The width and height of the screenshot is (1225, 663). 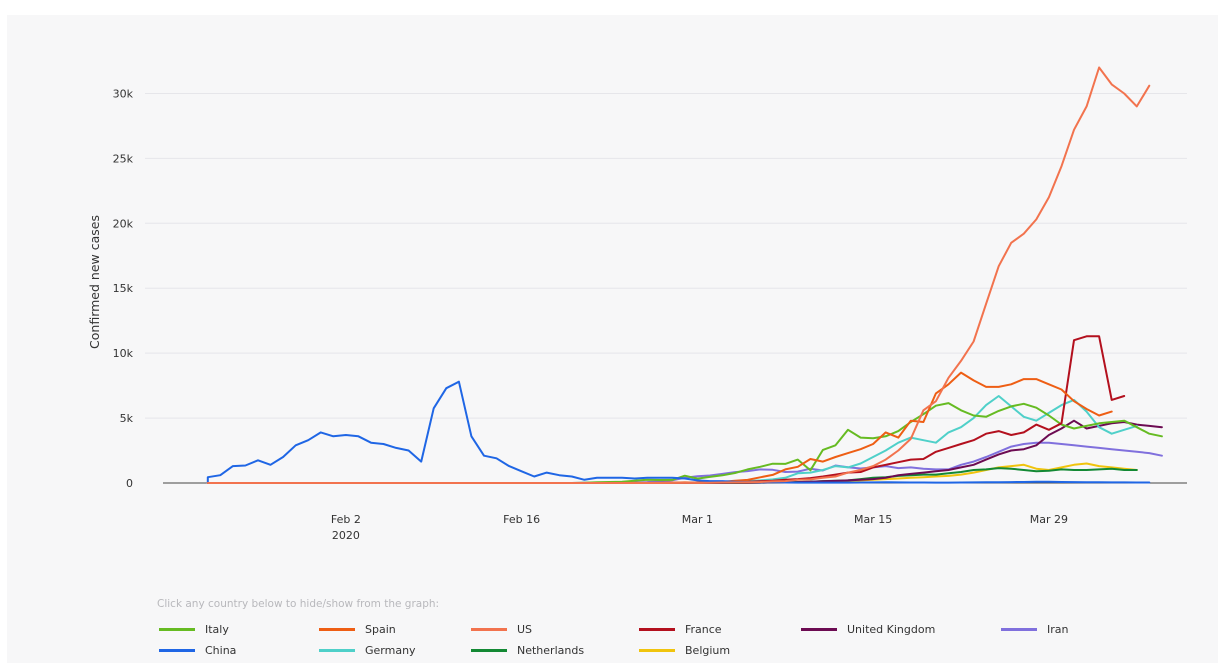 What do you see at coordinates (123, 353) in the screenshot?
I see `y-tick-label: 10k` at bounding box center [123, 353].